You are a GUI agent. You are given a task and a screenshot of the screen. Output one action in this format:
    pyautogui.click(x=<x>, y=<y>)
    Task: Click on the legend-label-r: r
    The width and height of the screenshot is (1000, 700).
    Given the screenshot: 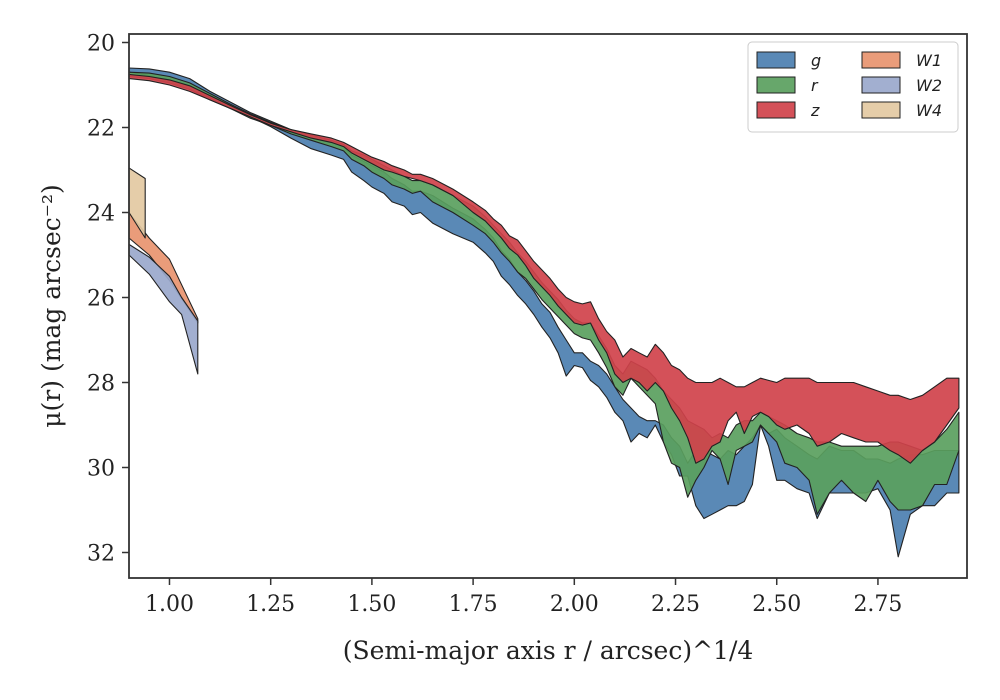 What is the action you would take?
    pyautogui.click(x=815, y=85)
    